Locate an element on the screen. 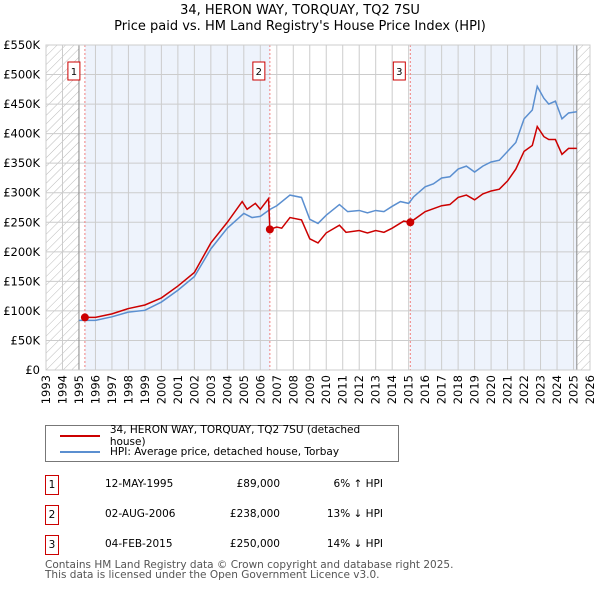  y-tick-label: £150K is located at coordinates (21, 281).